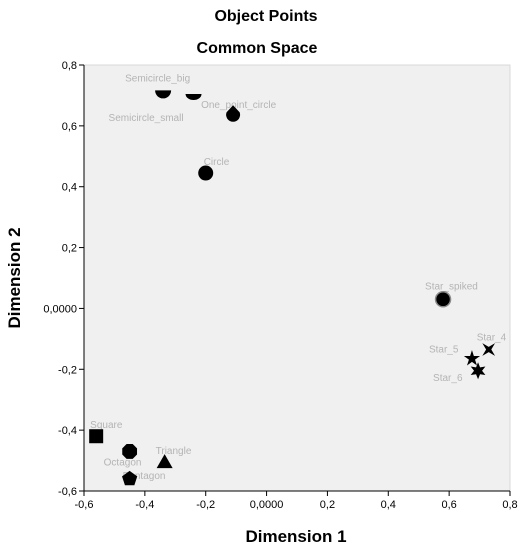 This screenshot has width=521, height=550. I want to click on y-tick-label: -0,4, so click(67, 431).